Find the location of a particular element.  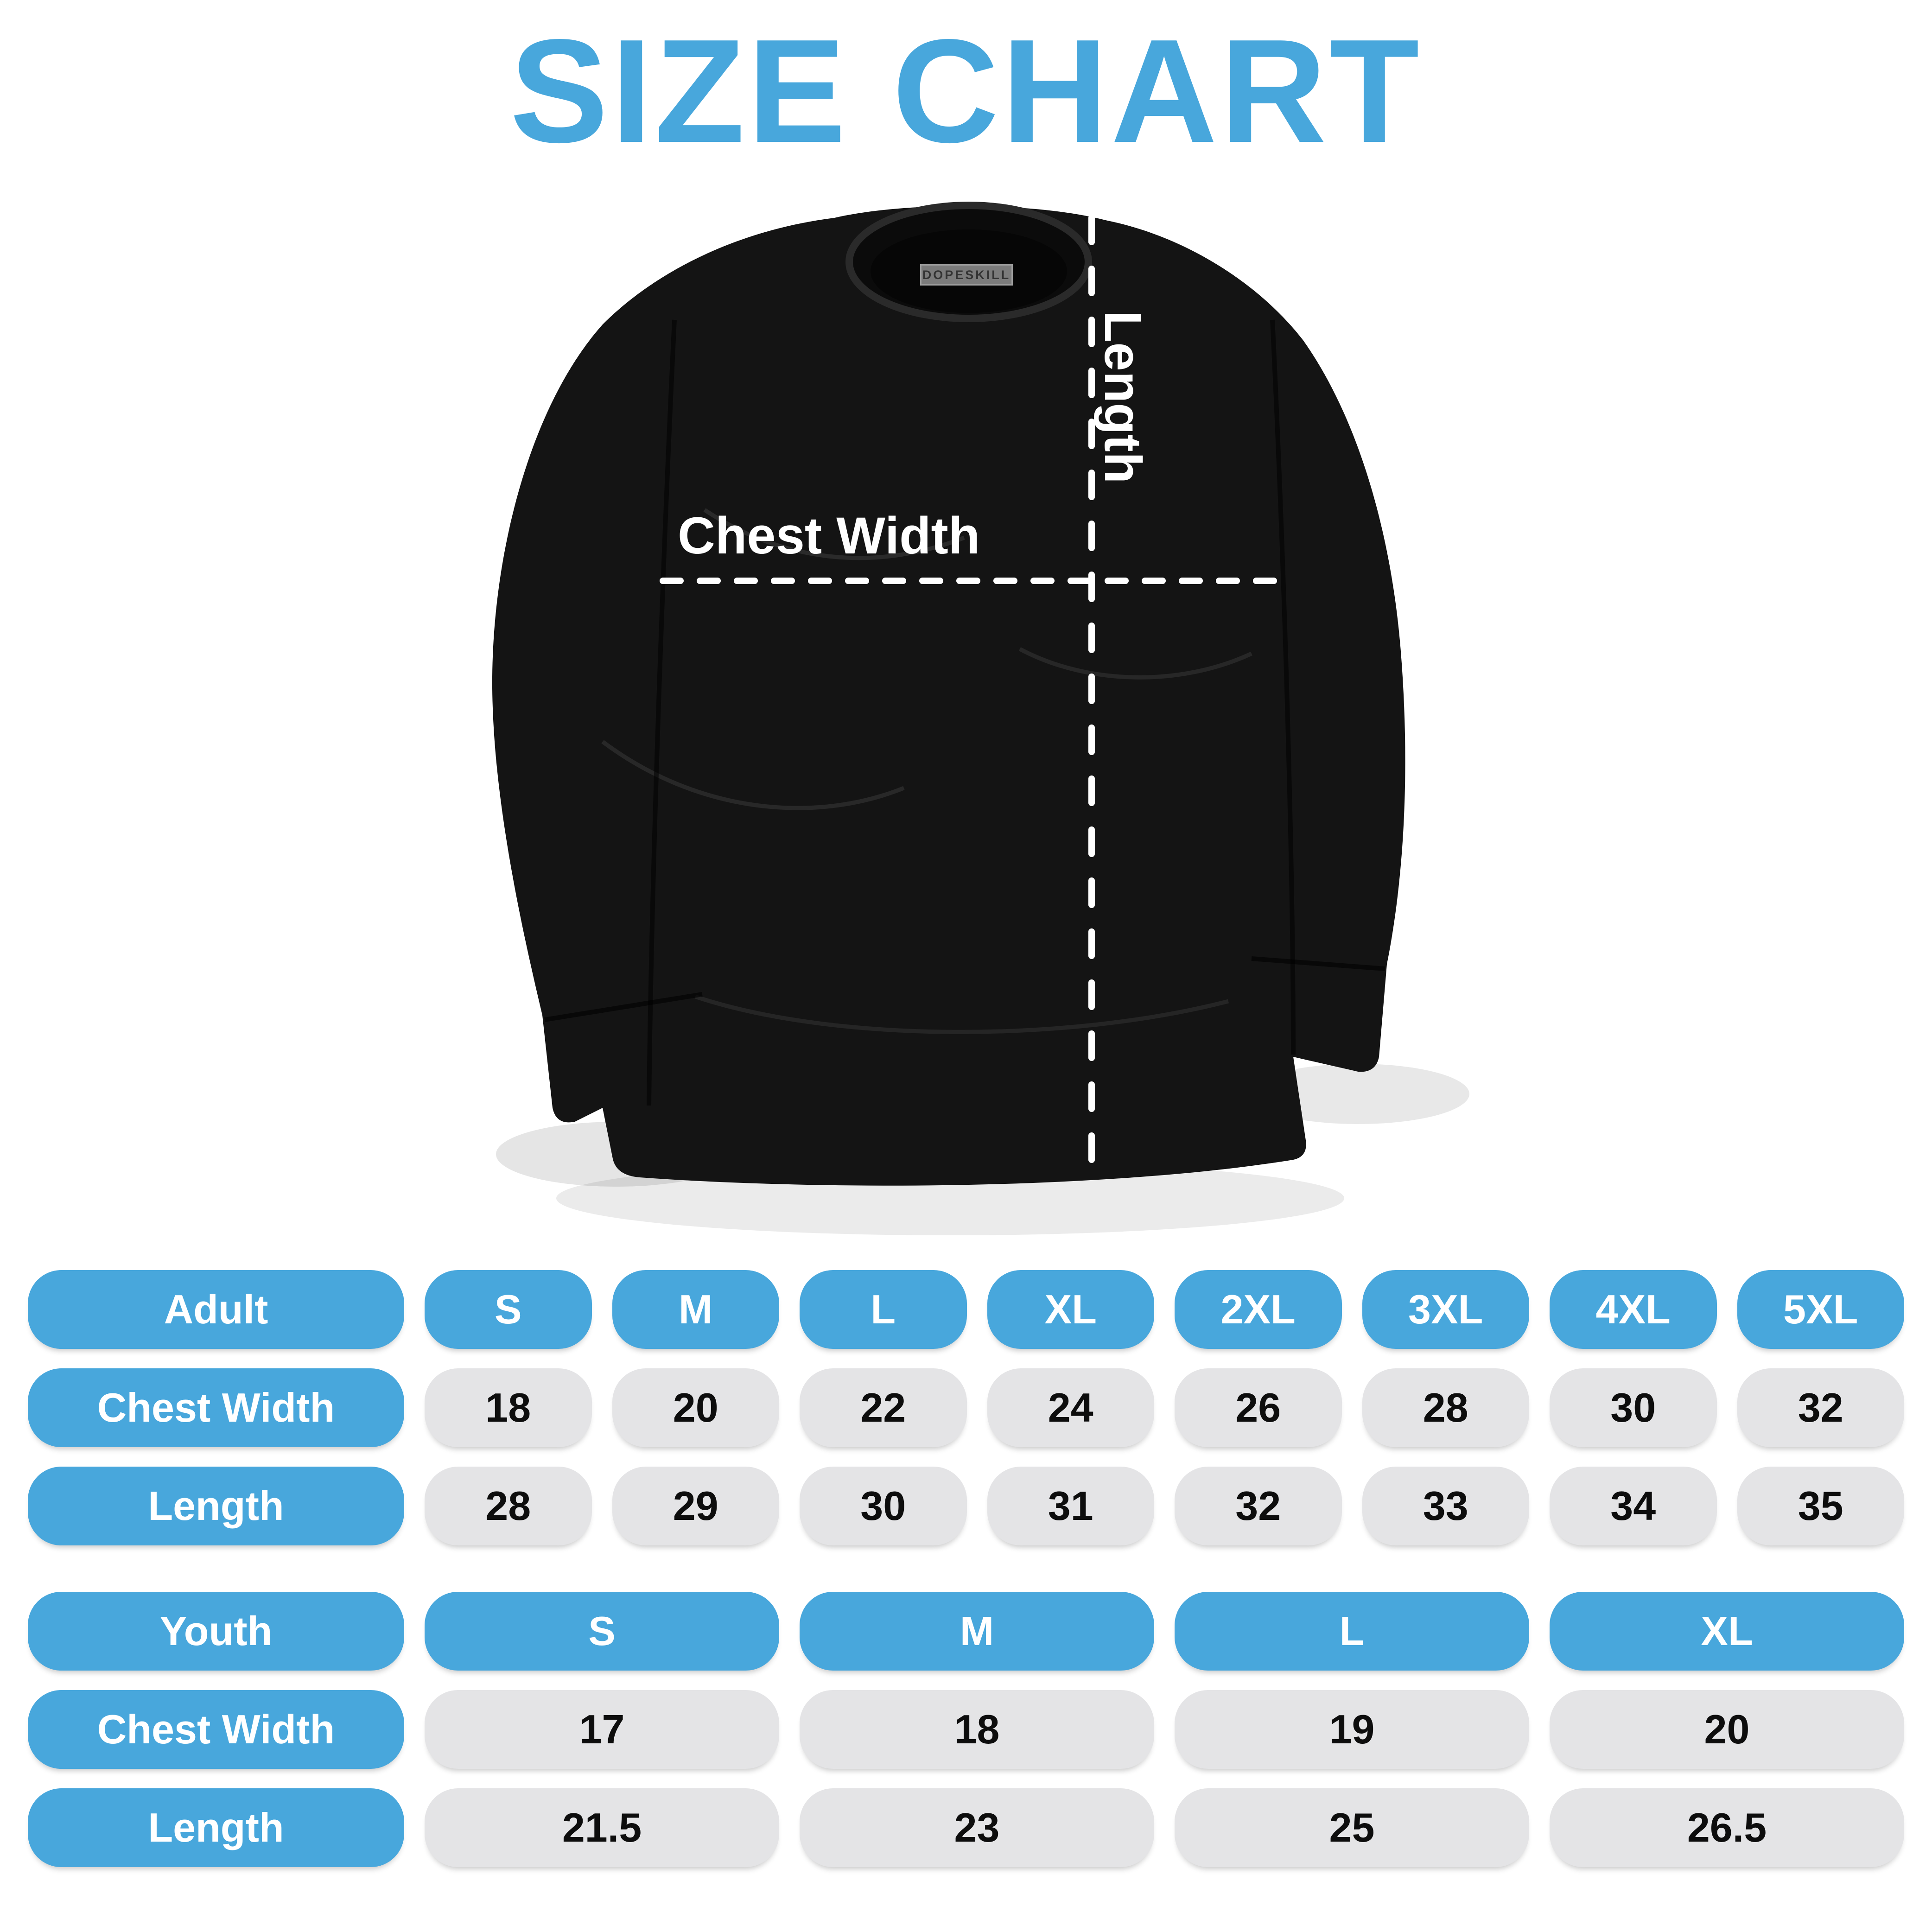

value-cell: 33 is located at coordinates (1445, 1506).